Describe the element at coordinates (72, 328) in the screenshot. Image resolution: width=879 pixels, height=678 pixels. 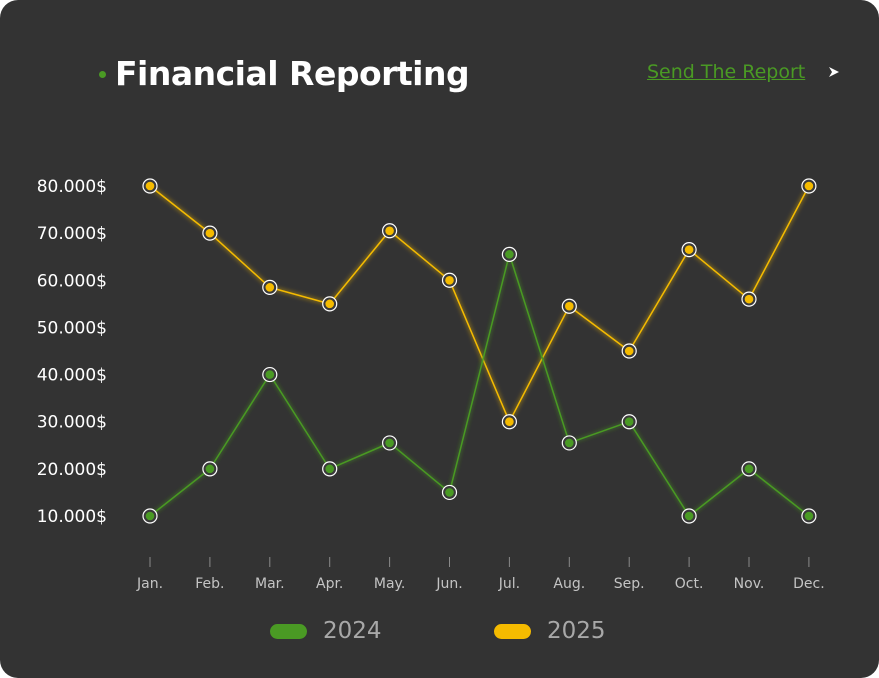
I see `y-tick-label: 50.000$` at that location.